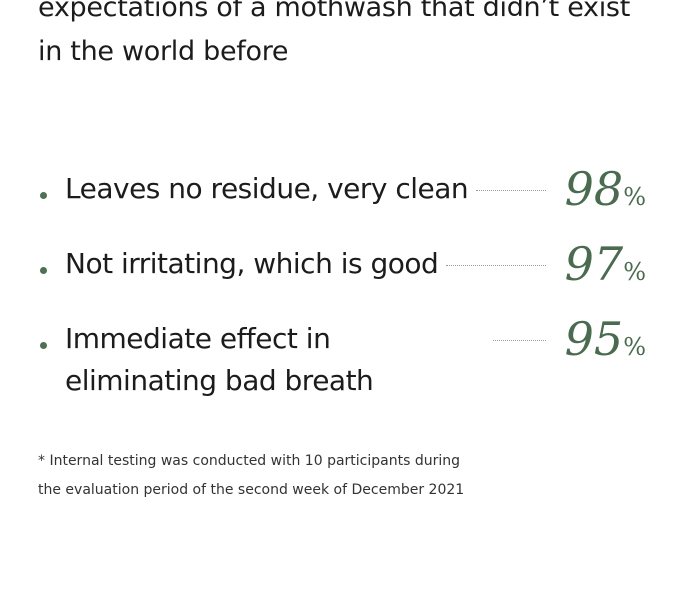 Image resolution: width=700 pixels, height=601 pixels. Describe the element at coordinates (163, 51) in the screenshot. I see `heading-line: in the world before` at that location.